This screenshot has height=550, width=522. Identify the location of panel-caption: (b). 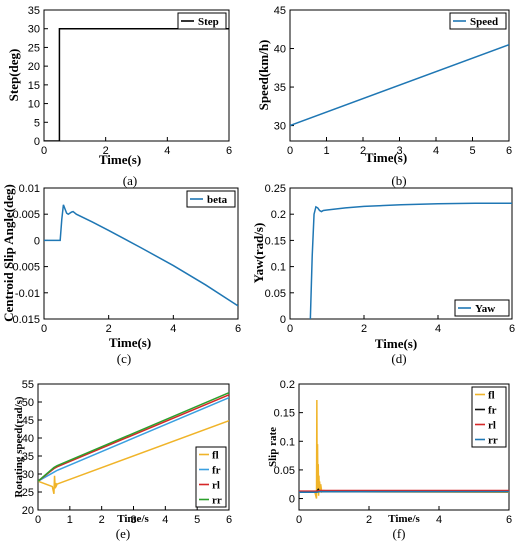
(398, 180).